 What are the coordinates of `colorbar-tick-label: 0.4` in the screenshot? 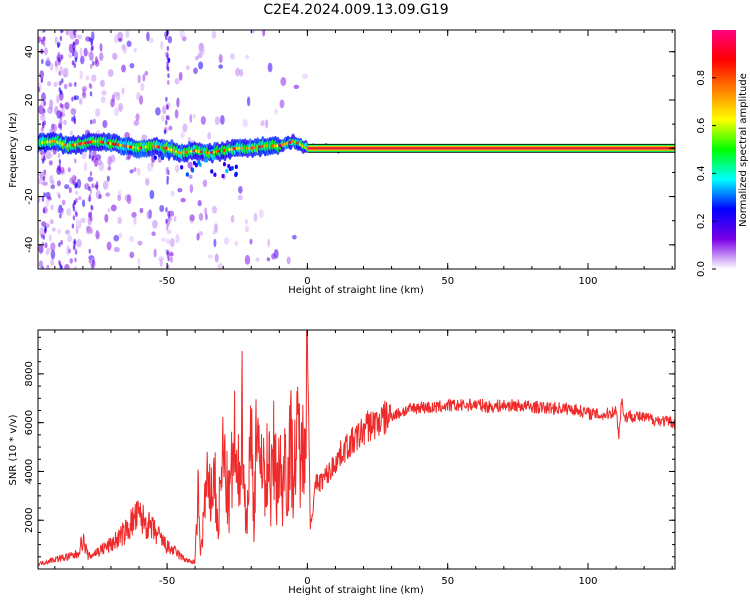 It's located at (701, 173).